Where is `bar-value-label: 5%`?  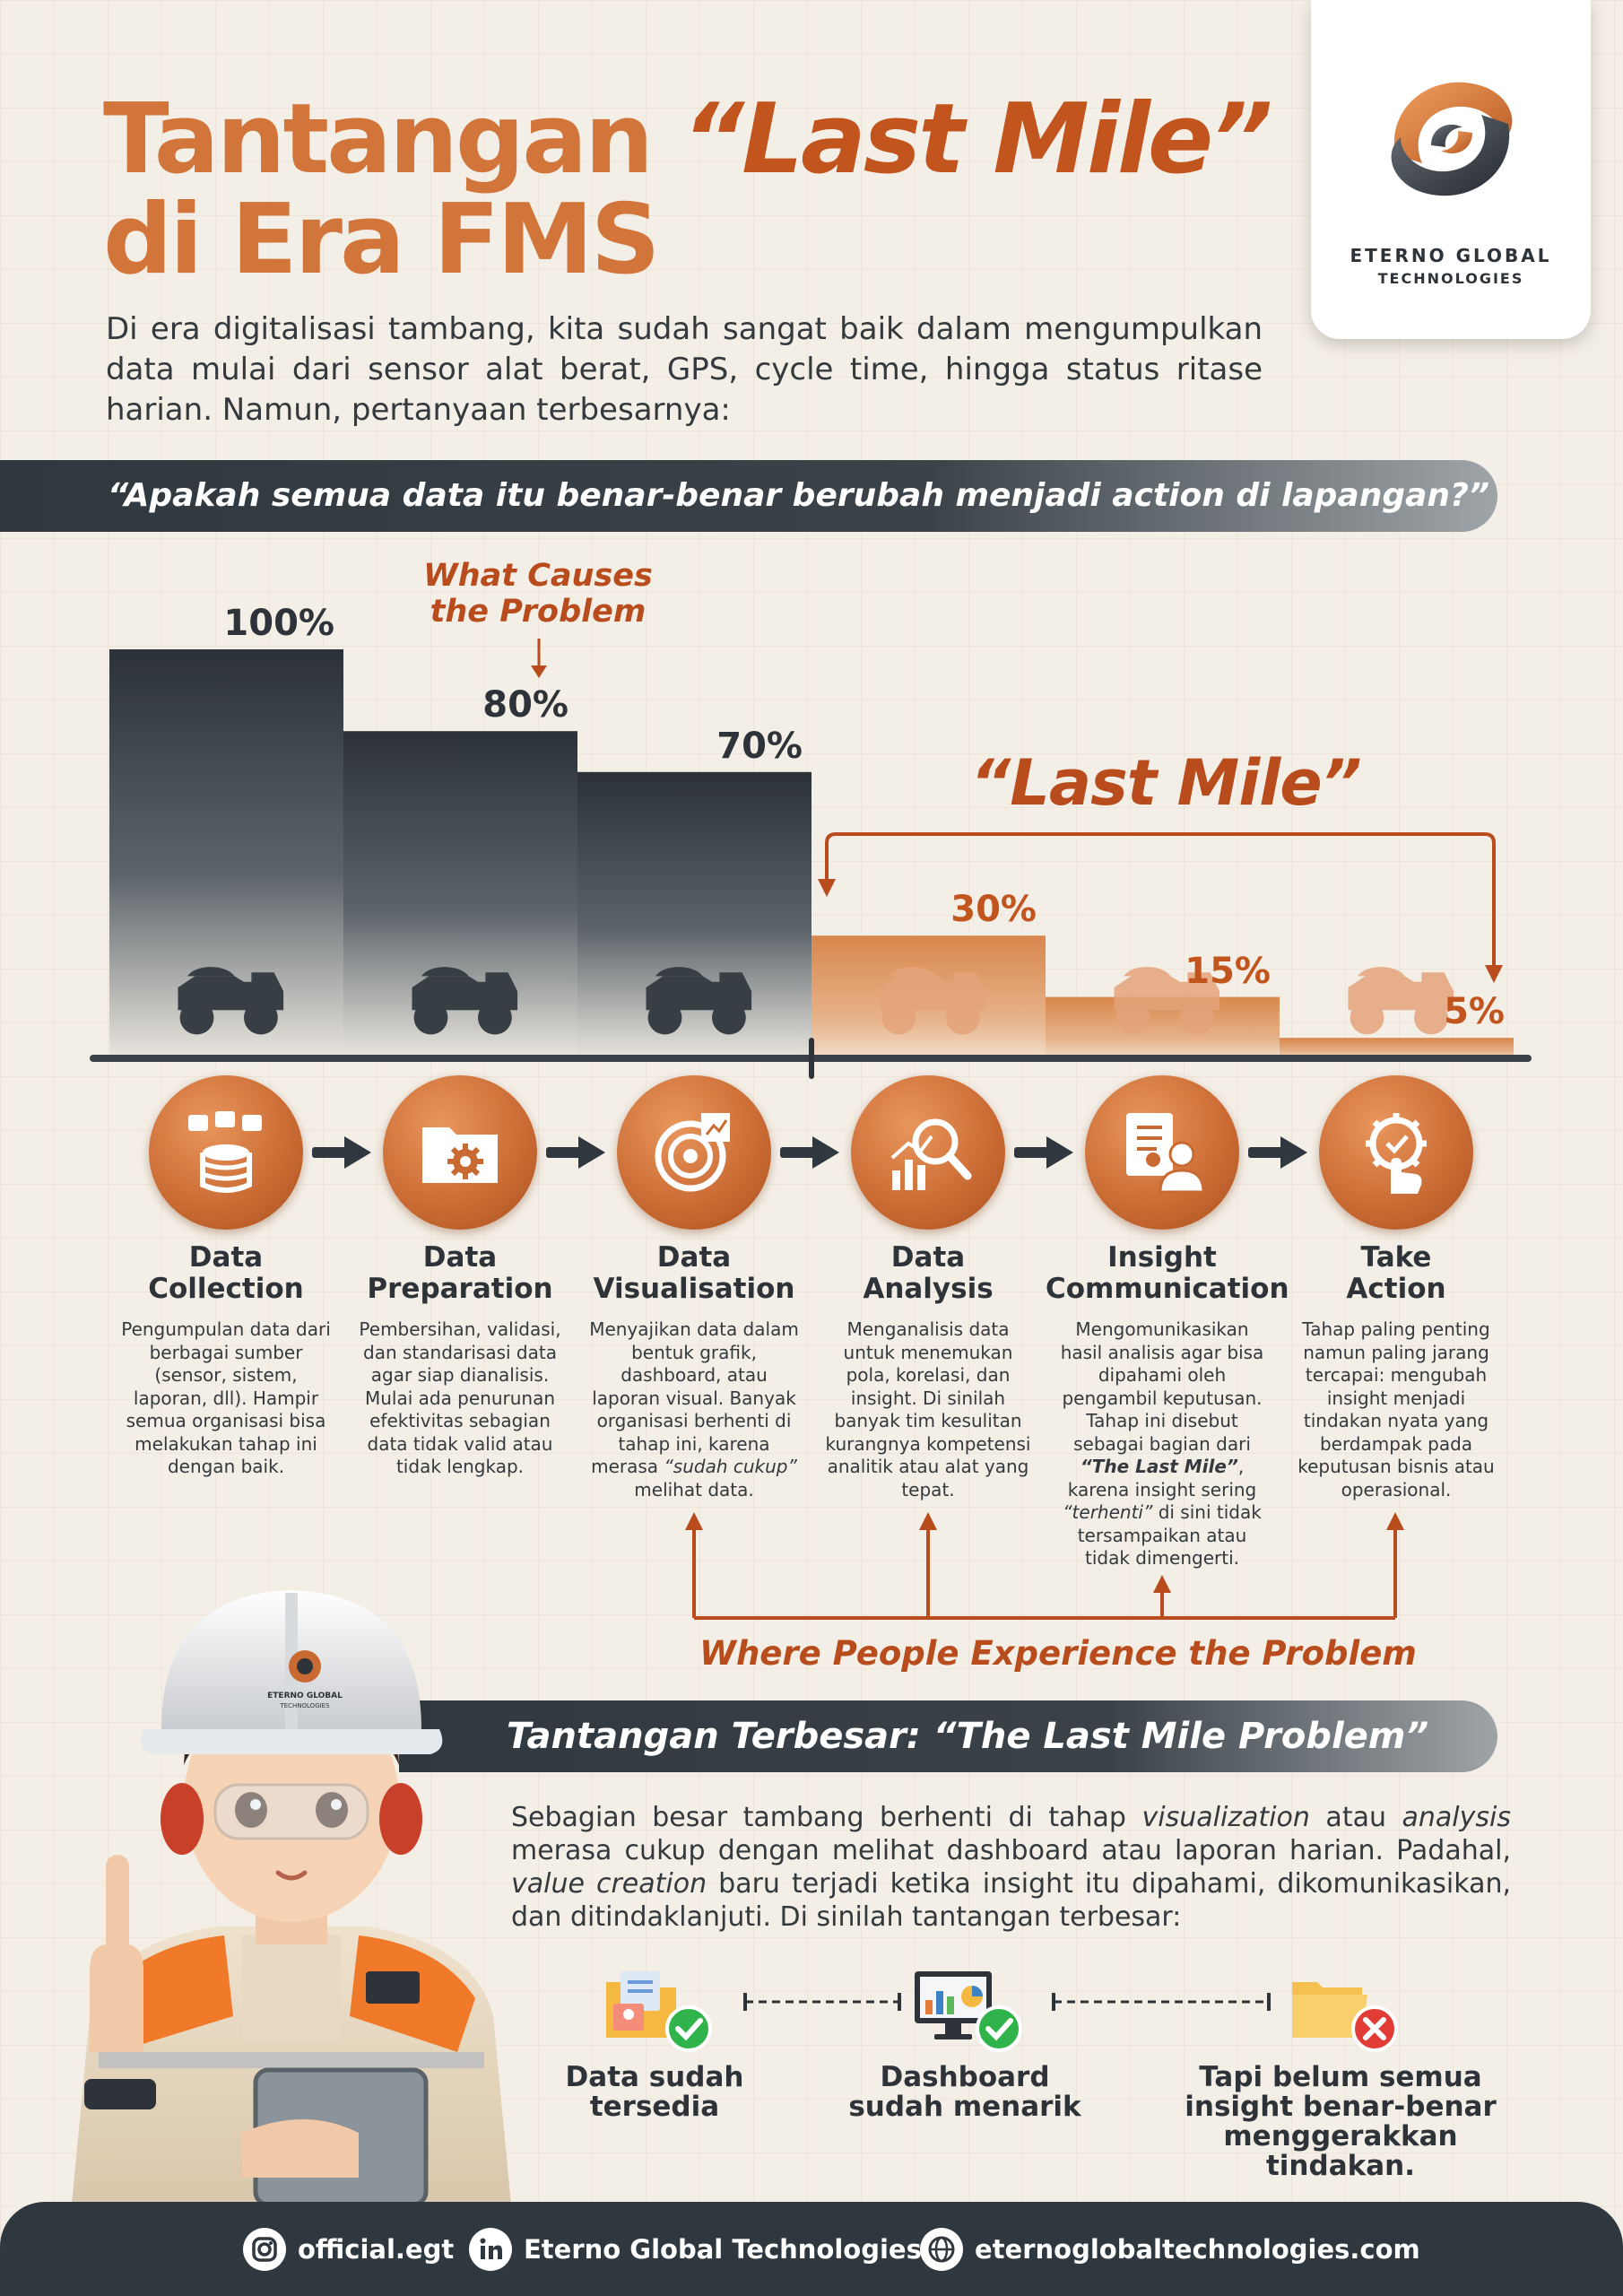
bar-value-label: 5% is located at coordinates (1474, 1012).